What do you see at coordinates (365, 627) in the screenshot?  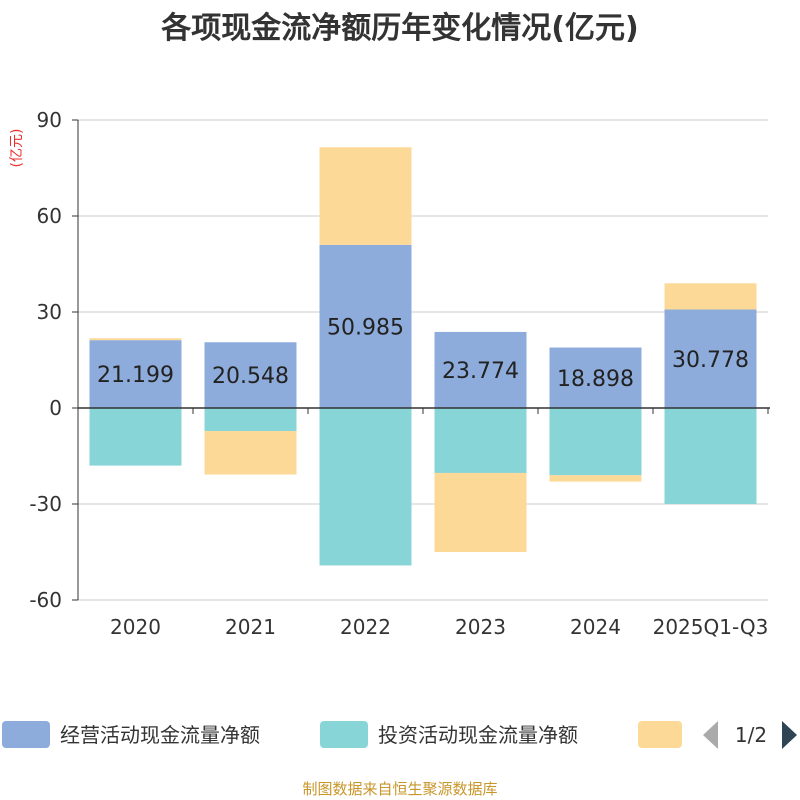 I see `x-tick-label-2022: 2022` at bounding box center [365, 627].